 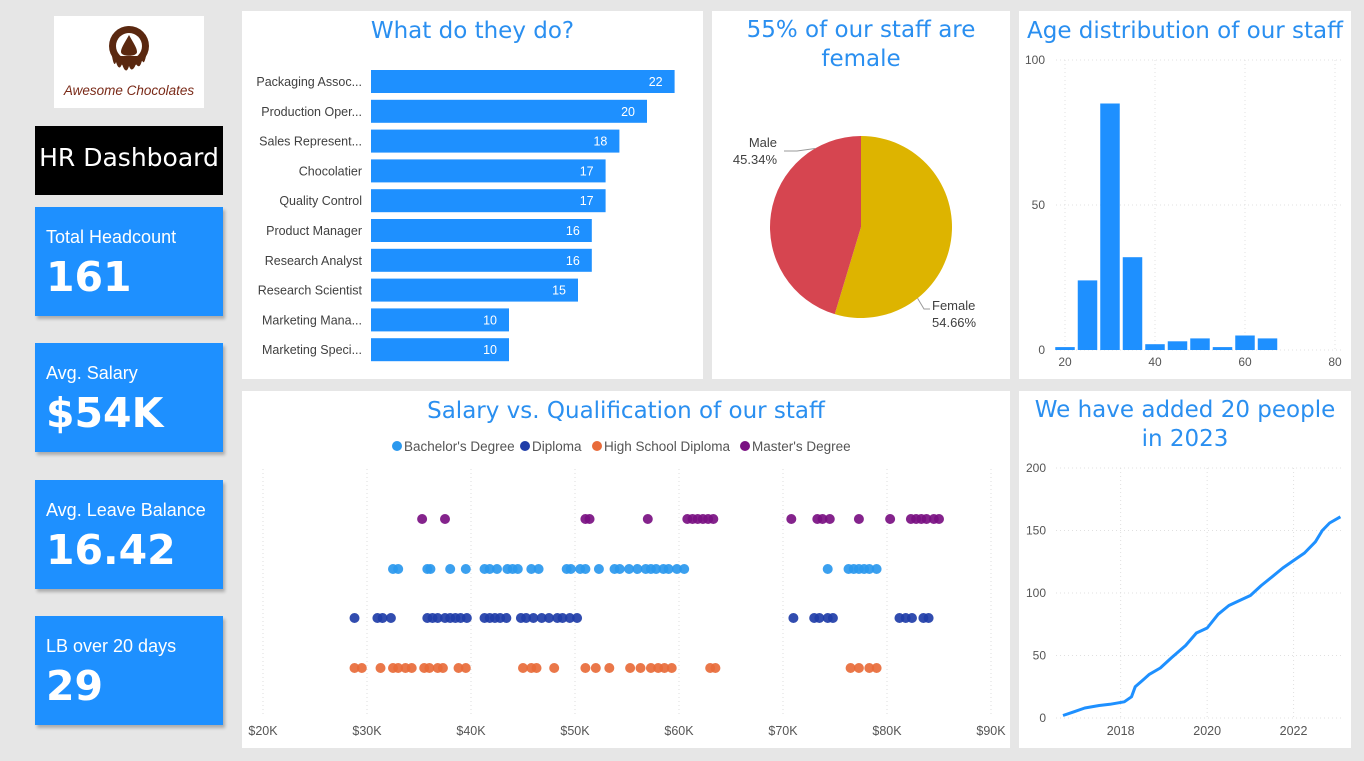 I want to click on role-value-label: 17, so click(x=587, y=171).